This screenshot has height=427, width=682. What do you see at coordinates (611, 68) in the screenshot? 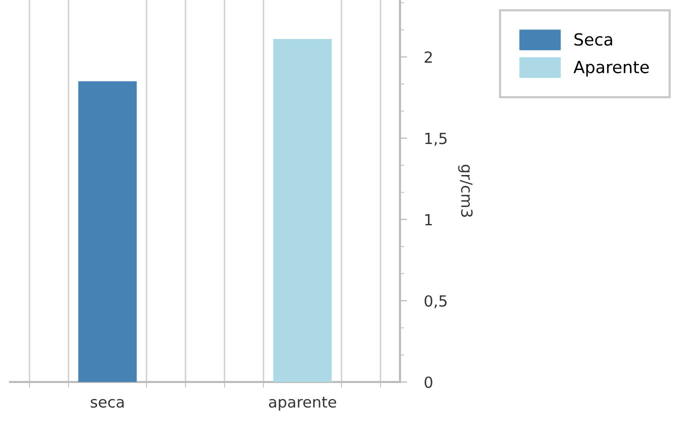
I see `legend-label: Aparente` at bounding box center [611, 68].